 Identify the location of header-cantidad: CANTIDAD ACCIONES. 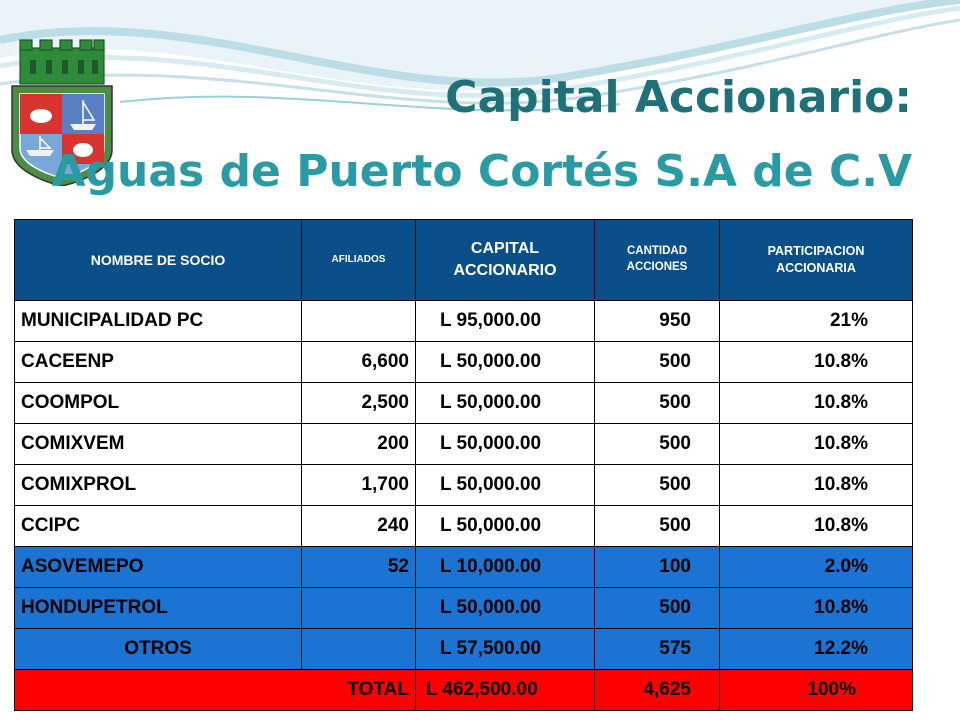
(657, 260).